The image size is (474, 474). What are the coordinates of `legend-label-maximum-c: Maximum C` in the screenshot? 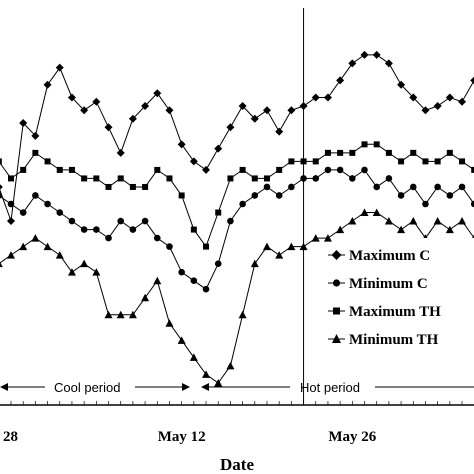 It's located at (389, 256).